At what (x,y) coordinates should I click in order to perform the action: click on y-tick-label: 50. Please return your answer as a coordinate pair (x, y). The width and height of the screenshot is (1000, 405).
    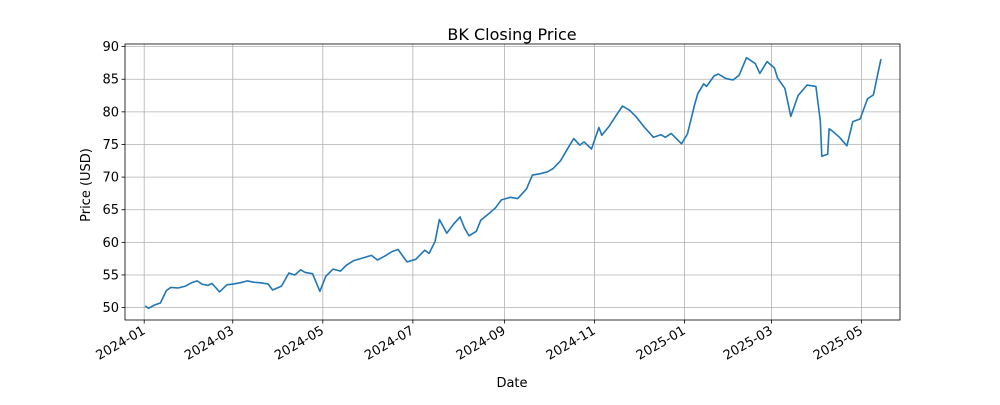
    Looking at the image, I should click on (110, 308).